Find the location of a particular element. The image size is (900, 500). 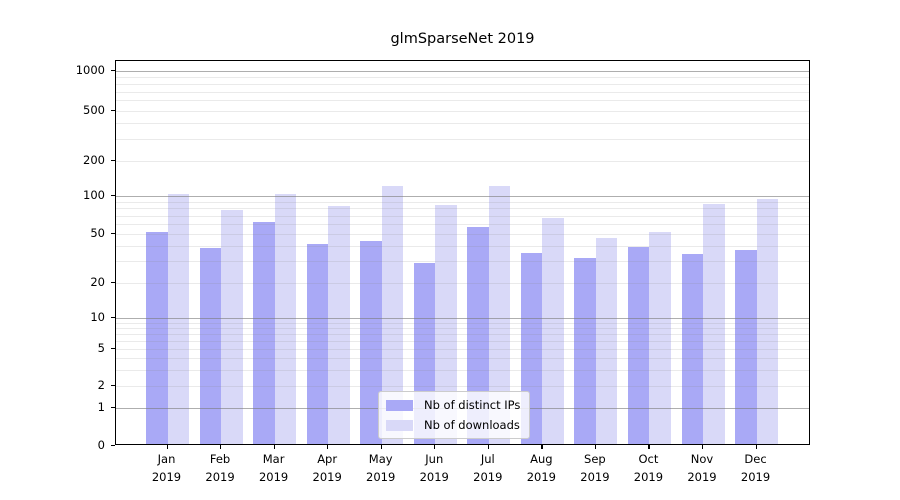

y-tick-label-200: 200 is located at coordinates (94, 160).